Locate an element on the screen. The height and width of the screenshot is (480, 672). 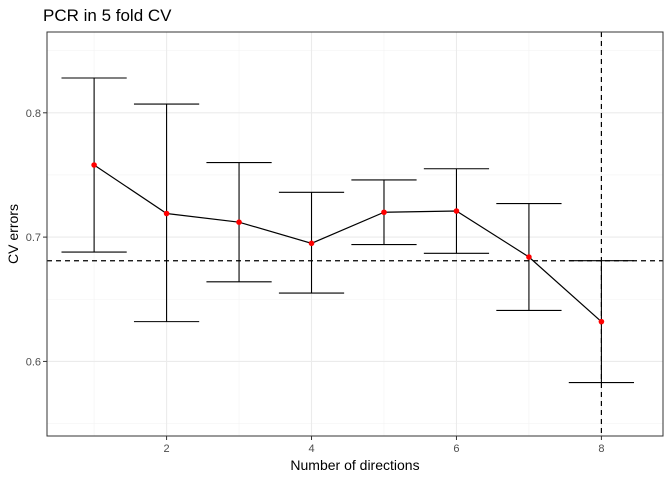
x-axis-title: Number of directions is located at coordinates (354, 465).